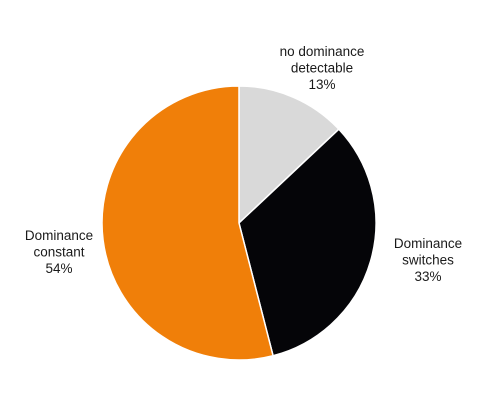 This screenshot has width=483, height=403. Describe the element at coordinates (321, 84) in the screenshot. I see `pie-slice-percent: 13%` at that location.